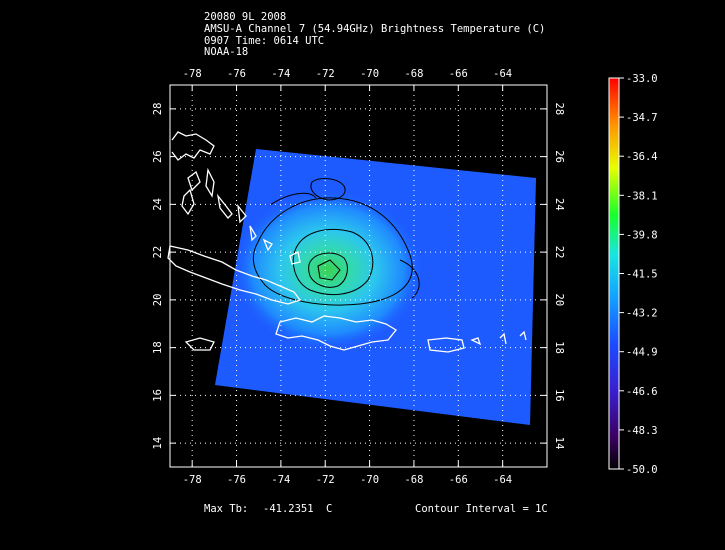 This screenshot has height=550, width=725. What do you see at coordinates (503, 338) in the screenshot?
I see `coast-leeward-islands` at bounding box center [503, 338].